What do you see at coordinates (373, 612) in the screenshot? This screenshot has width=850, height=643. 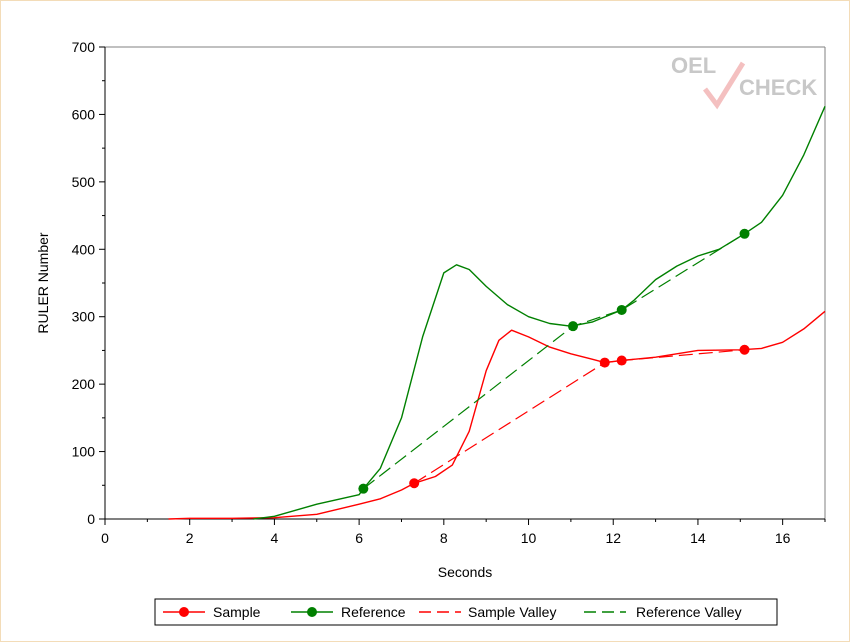 I see `legend-label-reference: Reference` at bounding box center [373, 612].